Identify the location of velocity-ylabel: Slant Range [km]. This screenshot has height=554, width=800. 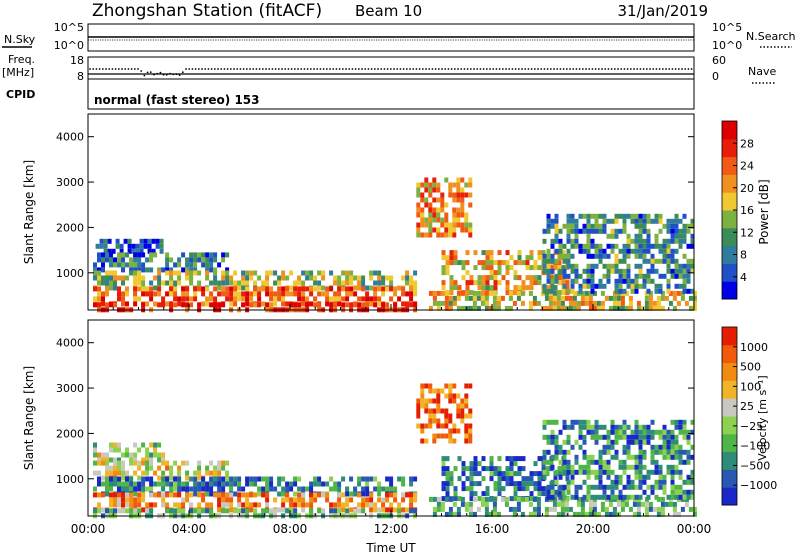
(29, 418).